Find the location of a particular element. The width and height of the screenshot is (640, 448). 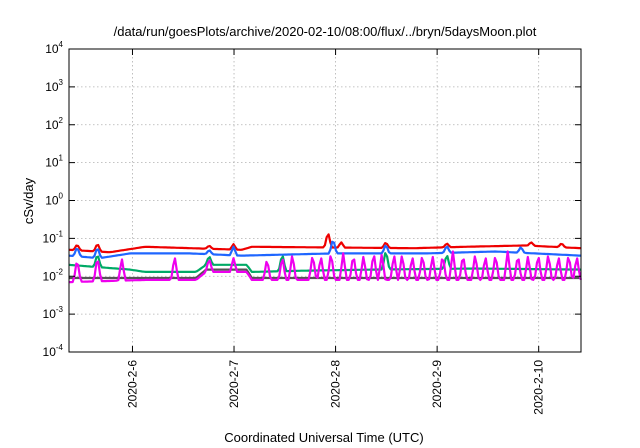

x-tick-label: 2020-2-10 is located at coordinates (539, 387).